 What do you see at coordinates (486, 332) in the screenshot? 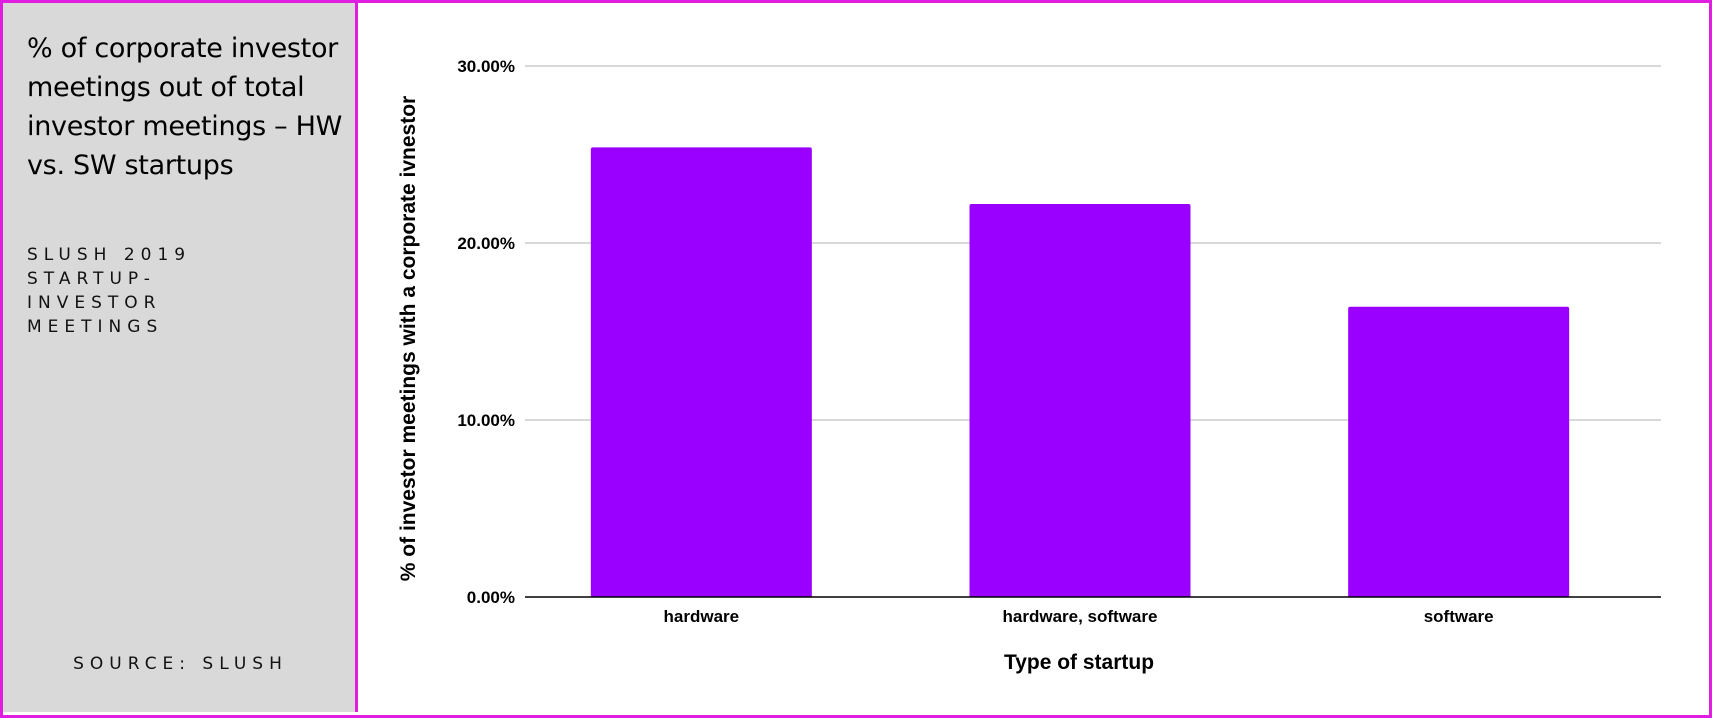
I see `y-tick-labels: 0.00% 10.00% 20.00% 30.00%` at bounding box center [486, 332].